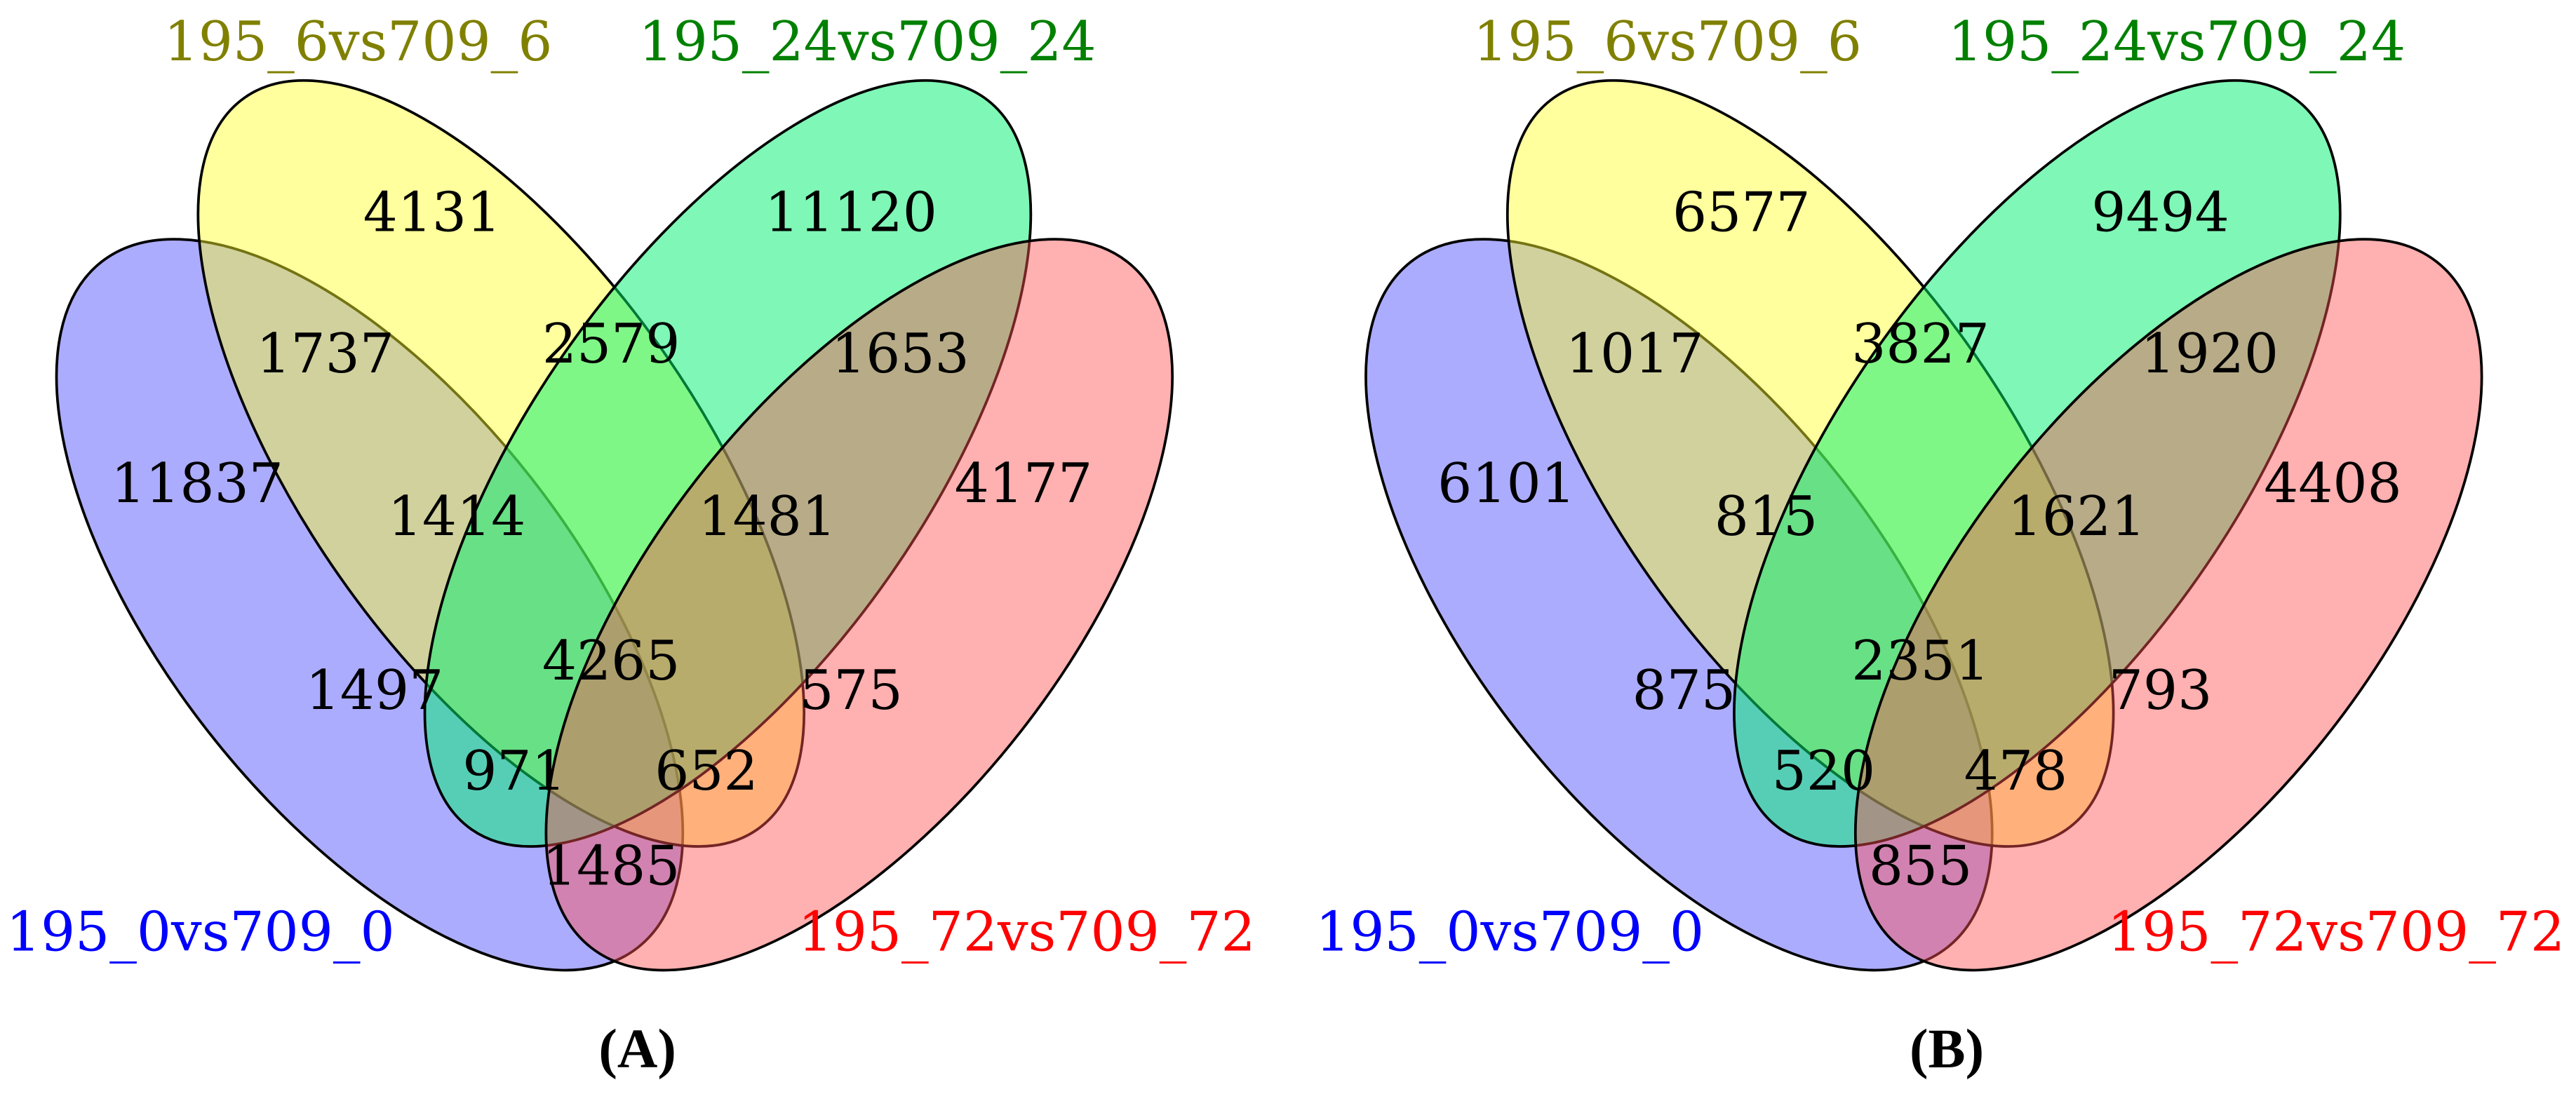  Describe the element at coordinates (514, 771) in the screenshot. I see `region-count: 971` at that location.